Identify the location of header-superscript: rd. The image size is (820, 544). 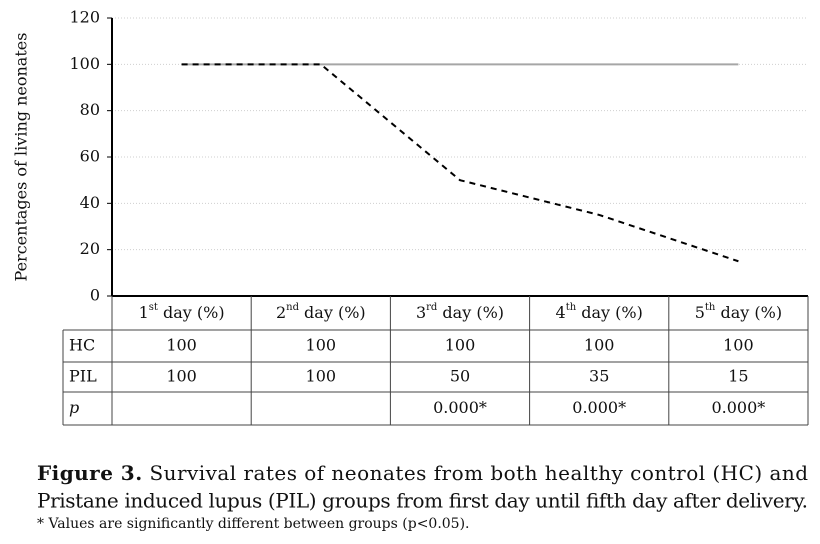
(432, 307).